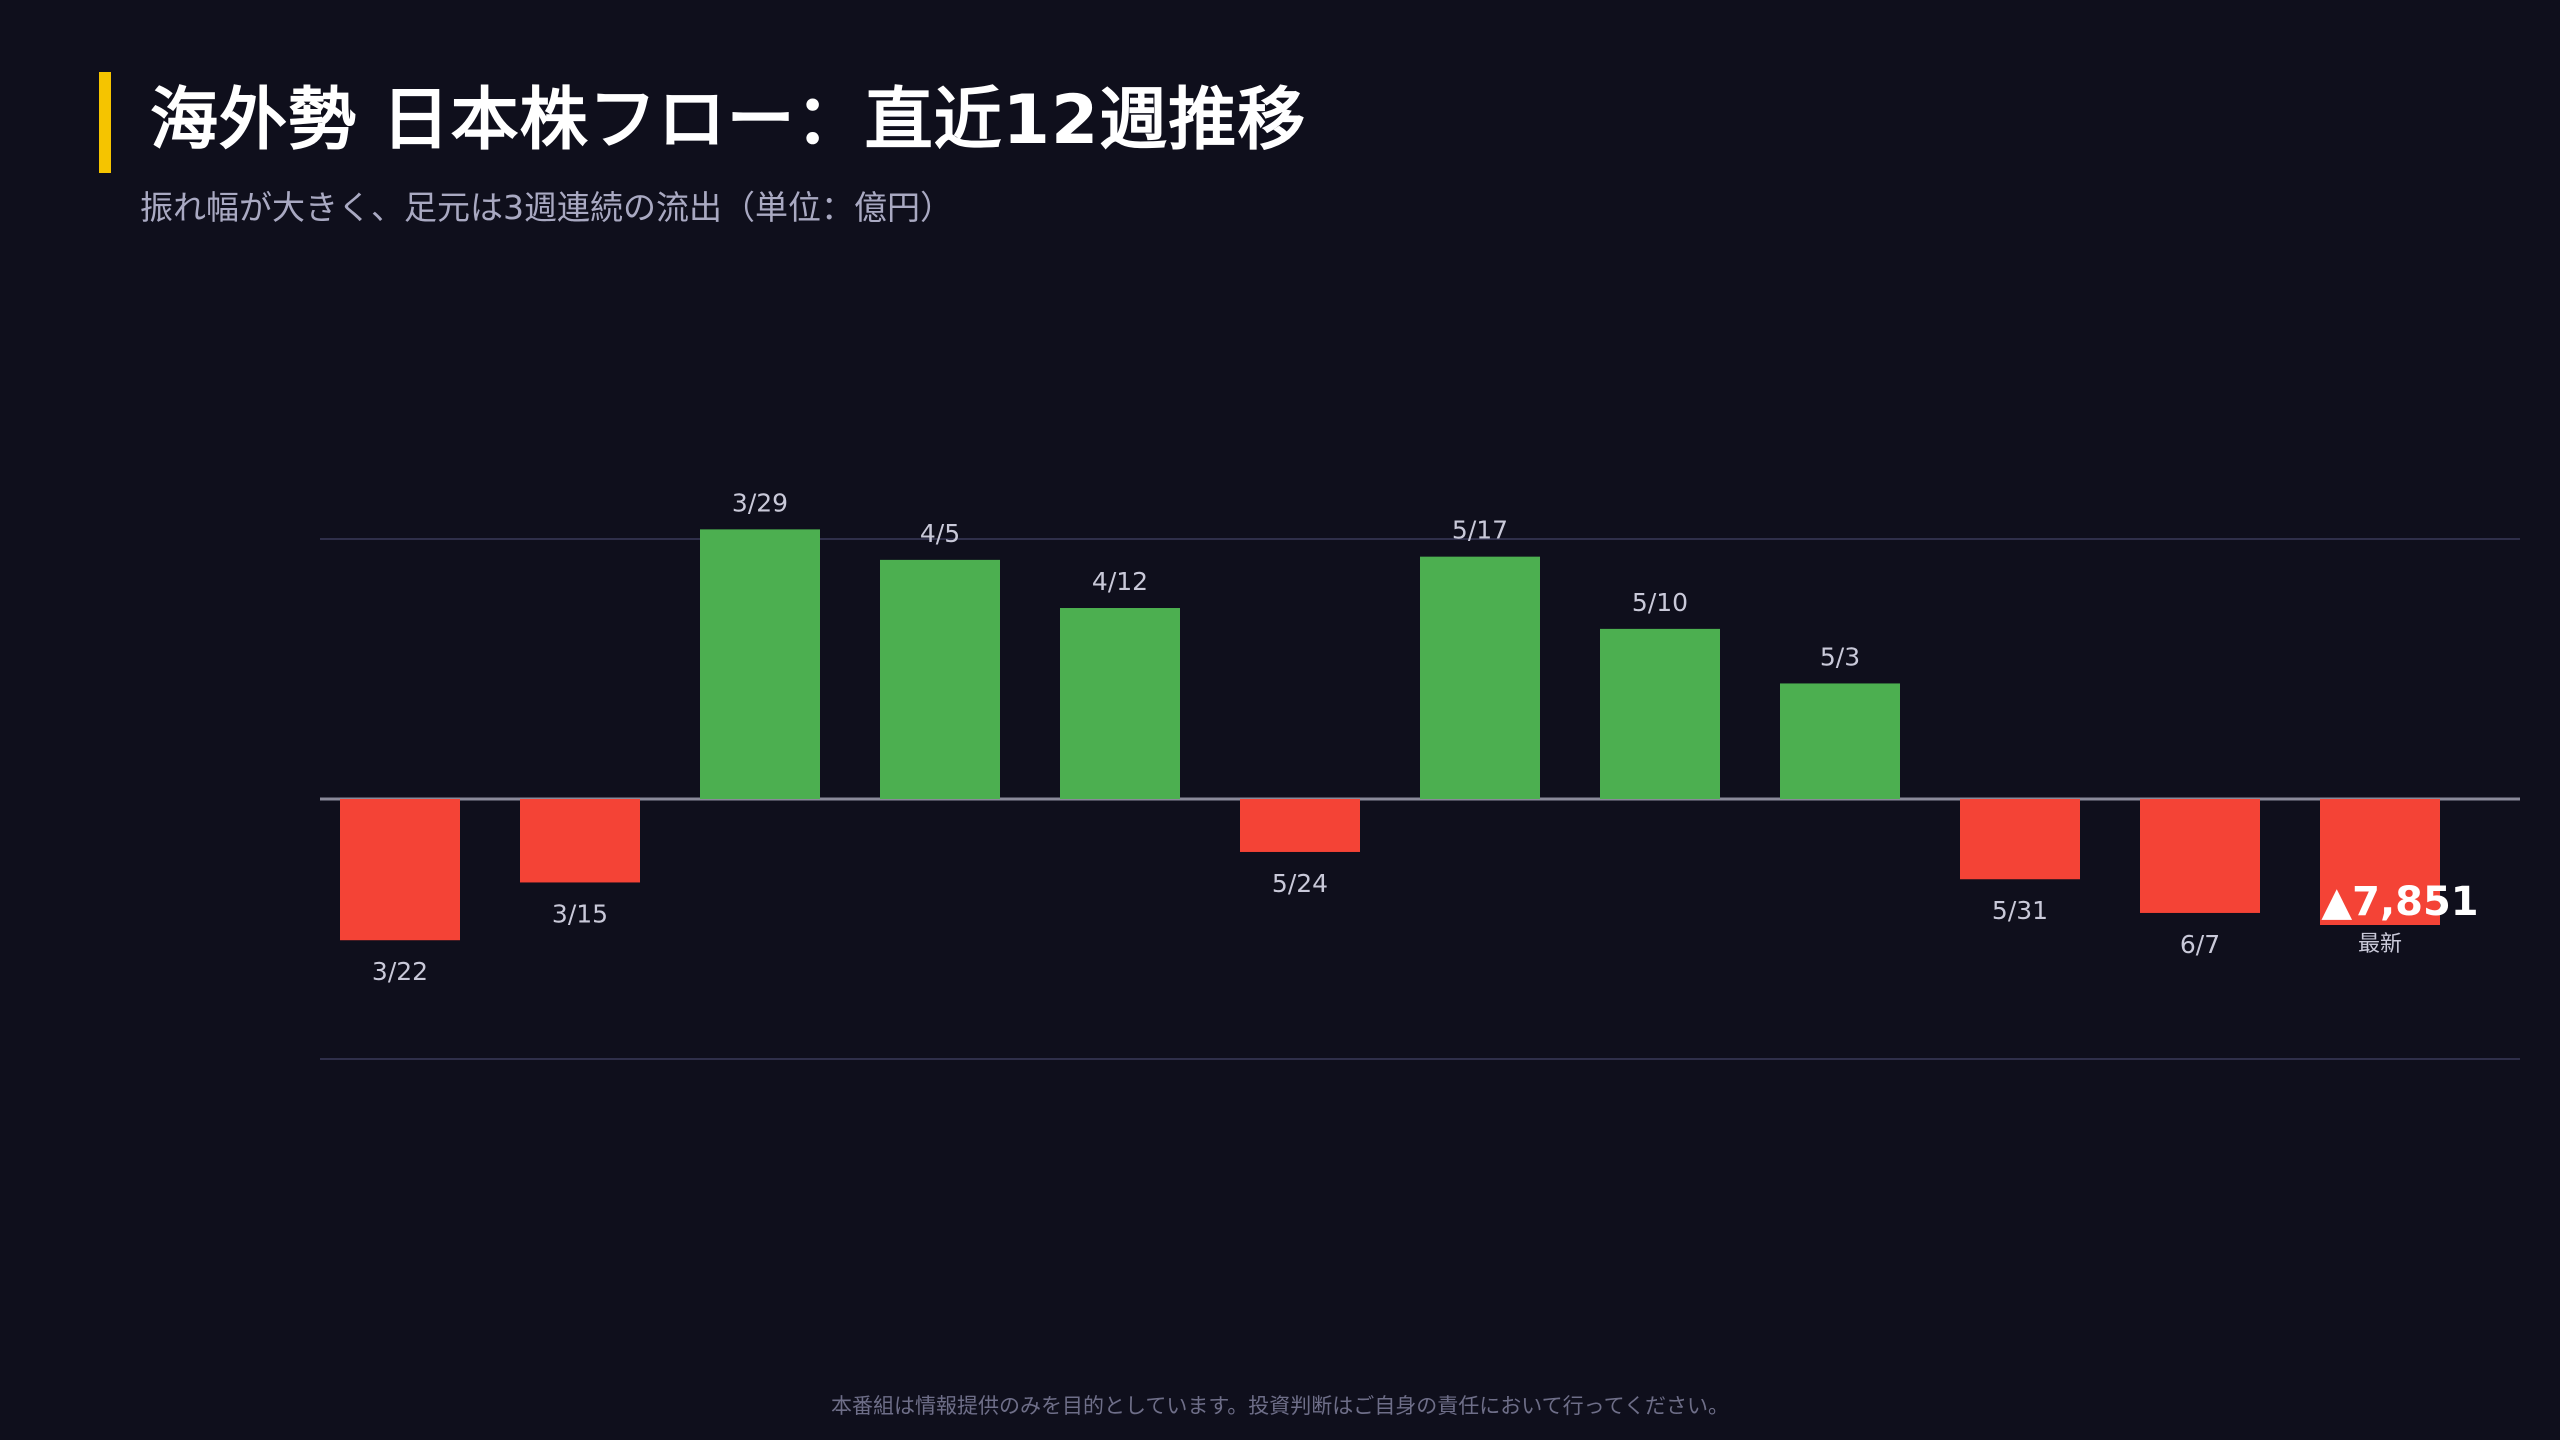 The height and width of the screenshot is (1440, 2560). Describe the element at coordinates (1120, 581) in the screenshot. I see `category-label-5: 4/12` at that location.